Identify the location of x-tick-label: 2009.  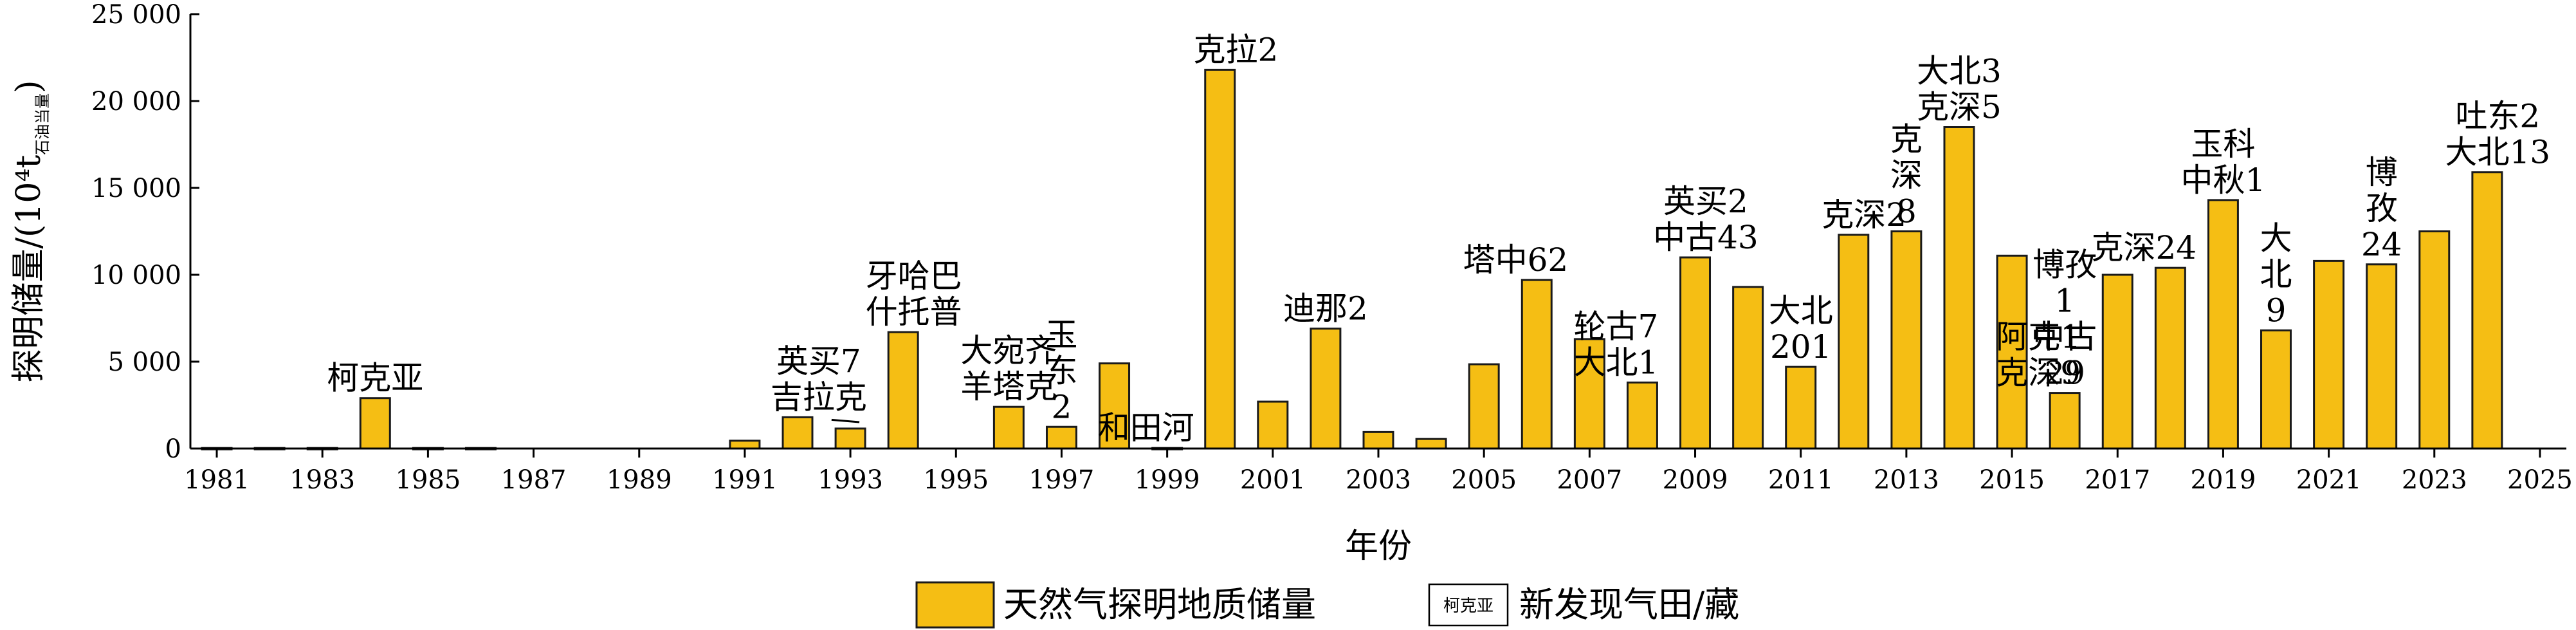
(1695, 480).